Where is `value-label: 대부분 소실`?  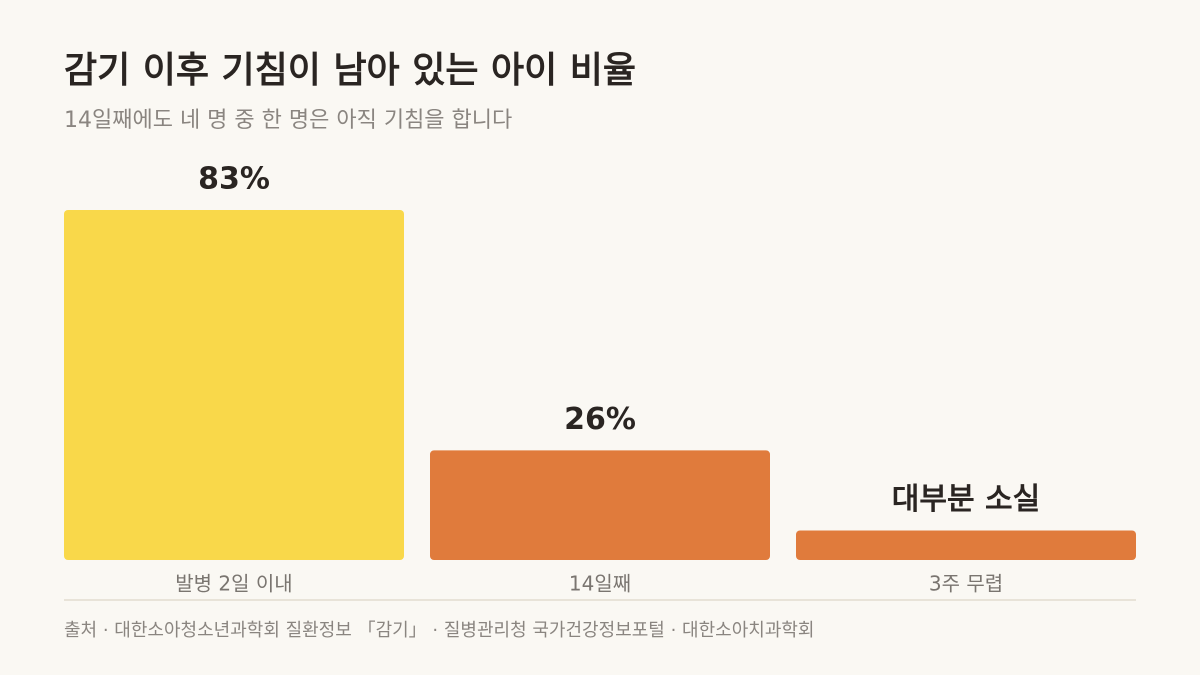
value-label: 대부분 소실 is located at coordinates (966, 499).